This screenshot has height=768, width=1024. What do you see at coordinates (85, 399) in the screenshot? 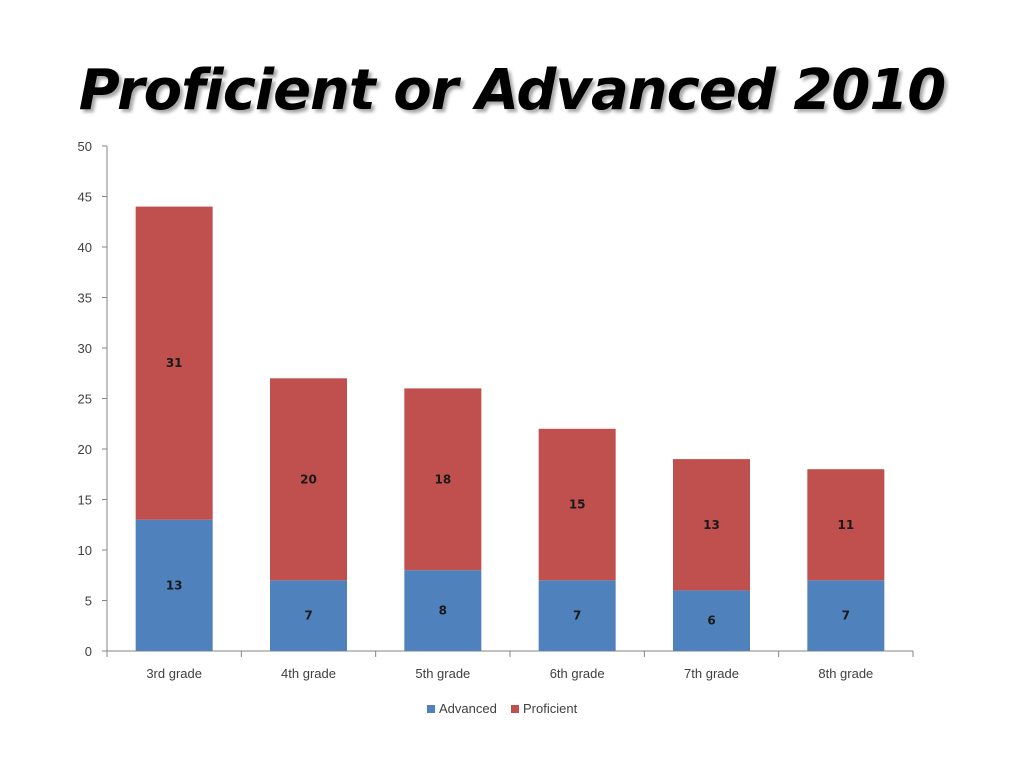
I see `y-tick-label: 25` at bounding box center [85, 399].